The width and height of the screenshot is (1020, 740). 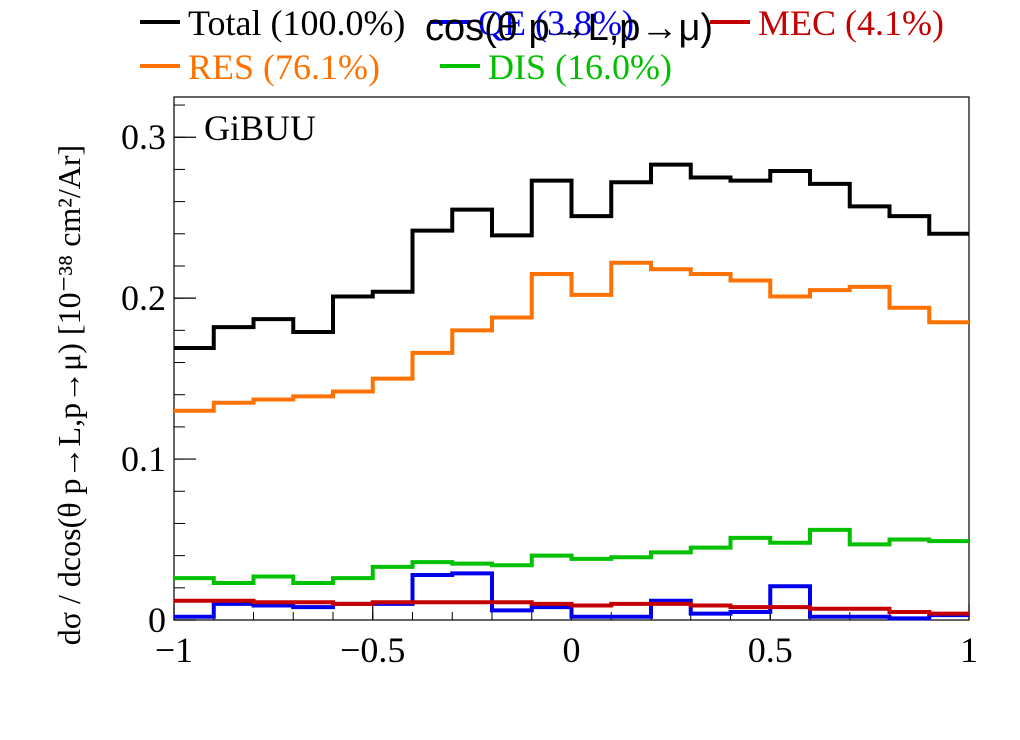 I want to click on svg-text:dσ / dcos(θ p→L,p→μ) [10⁻³⁸ cm: dσ / dcos(θ p→L,p→μ) [10⁻³⁸ cm²/Ar], so click(x=69, y=395).